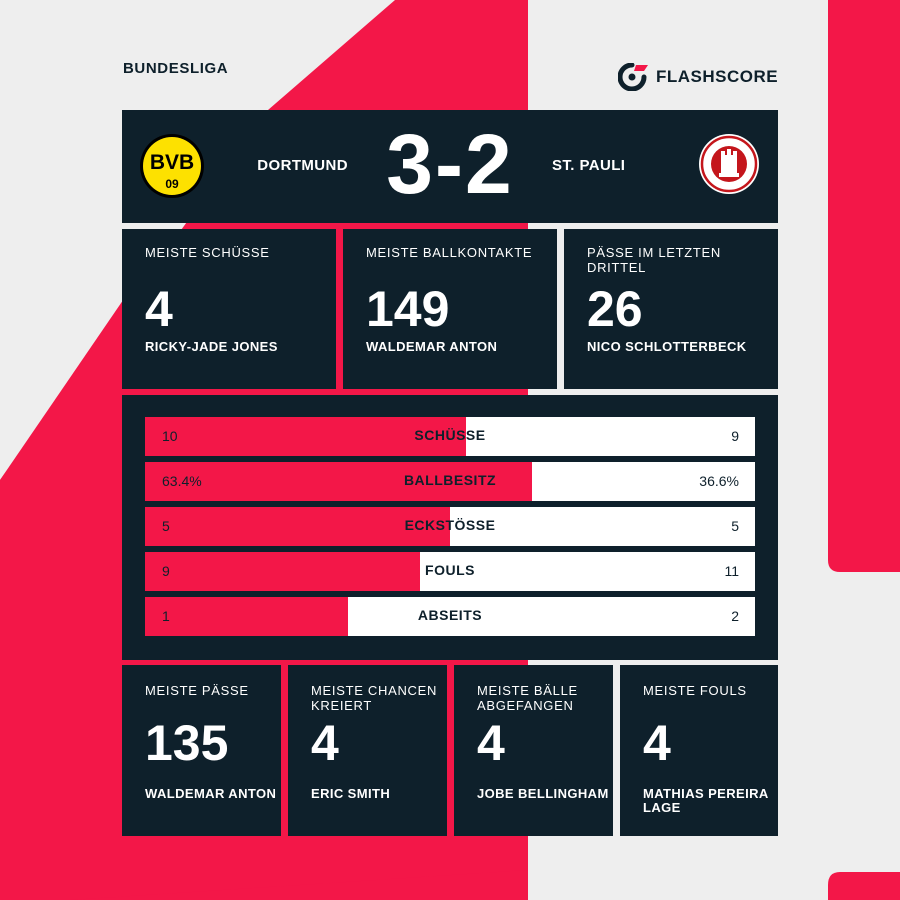 This screenshot has width=900, height=900. What do you see at coordinates (729, 164) in the screenshot?
I see `st-pauli-crest-icon` at bounding box center [729, 164].